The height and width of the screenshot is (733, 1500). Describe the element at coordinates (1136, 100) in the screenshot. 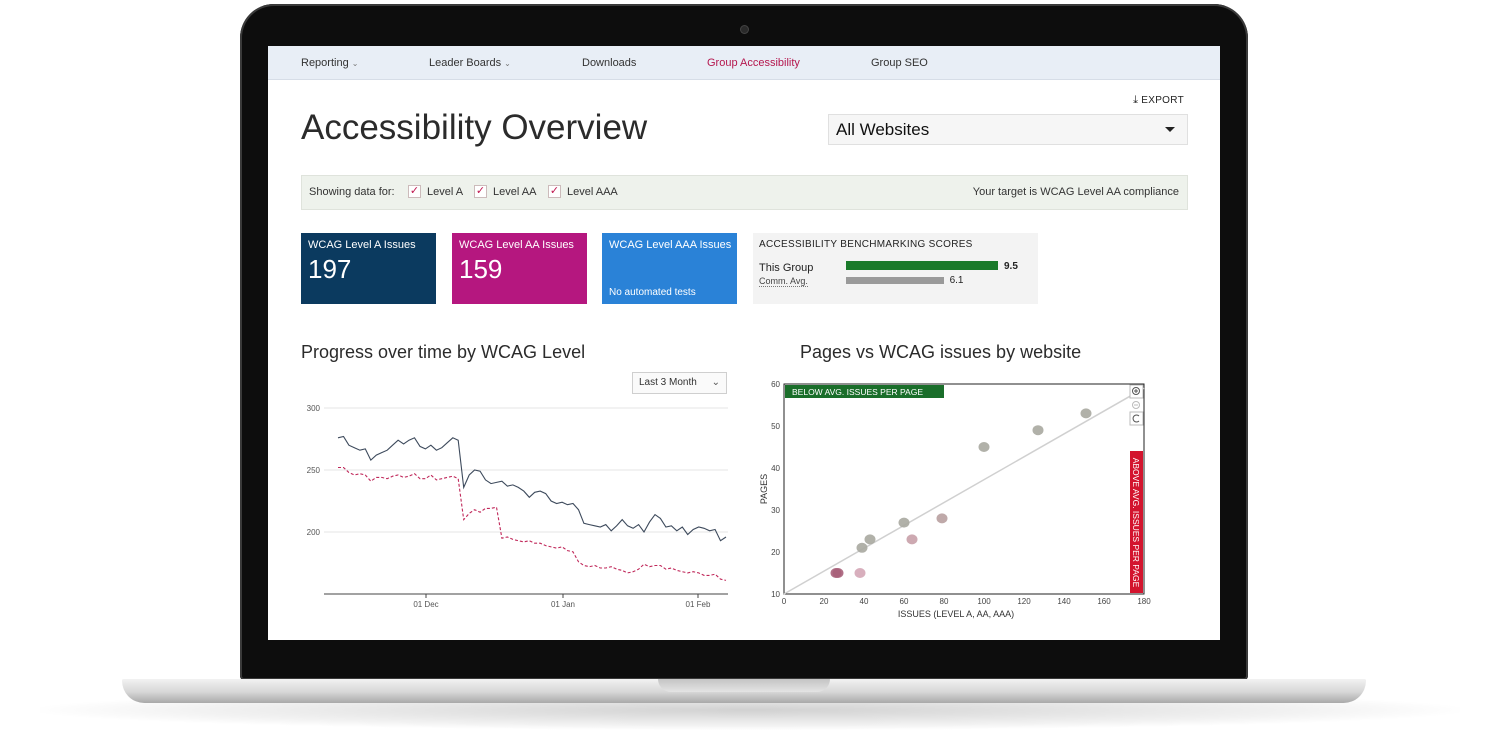

I see `download-icon: ⤓` at that location.